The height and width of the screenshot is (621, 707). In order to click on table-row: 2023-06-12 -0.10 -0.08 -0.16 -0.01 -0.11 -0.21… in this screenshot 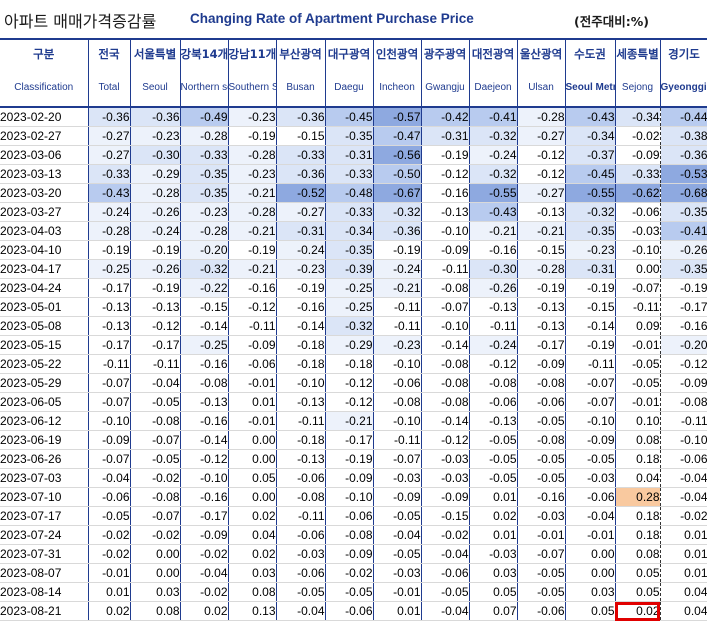, I will do `click(353, 421)`.